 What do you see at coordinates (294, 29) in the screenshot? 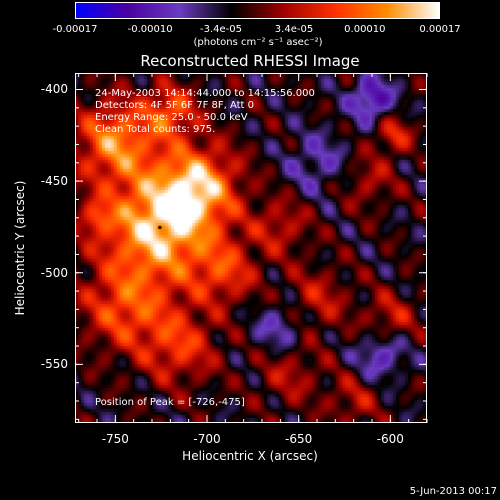
I see `colorbar-tick-label: 3.4e-05` at bounding box center [294, 29].